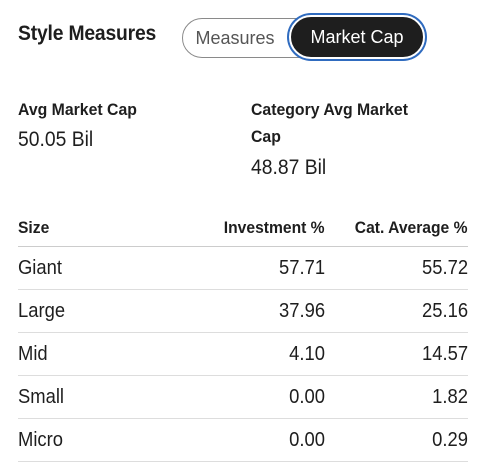 The height and width of the screenshot is (473, 482). Describe the element at coordinates (396, 228) in the screenshot. I see `cat-average-column-header: Cat. Average %` at that location.